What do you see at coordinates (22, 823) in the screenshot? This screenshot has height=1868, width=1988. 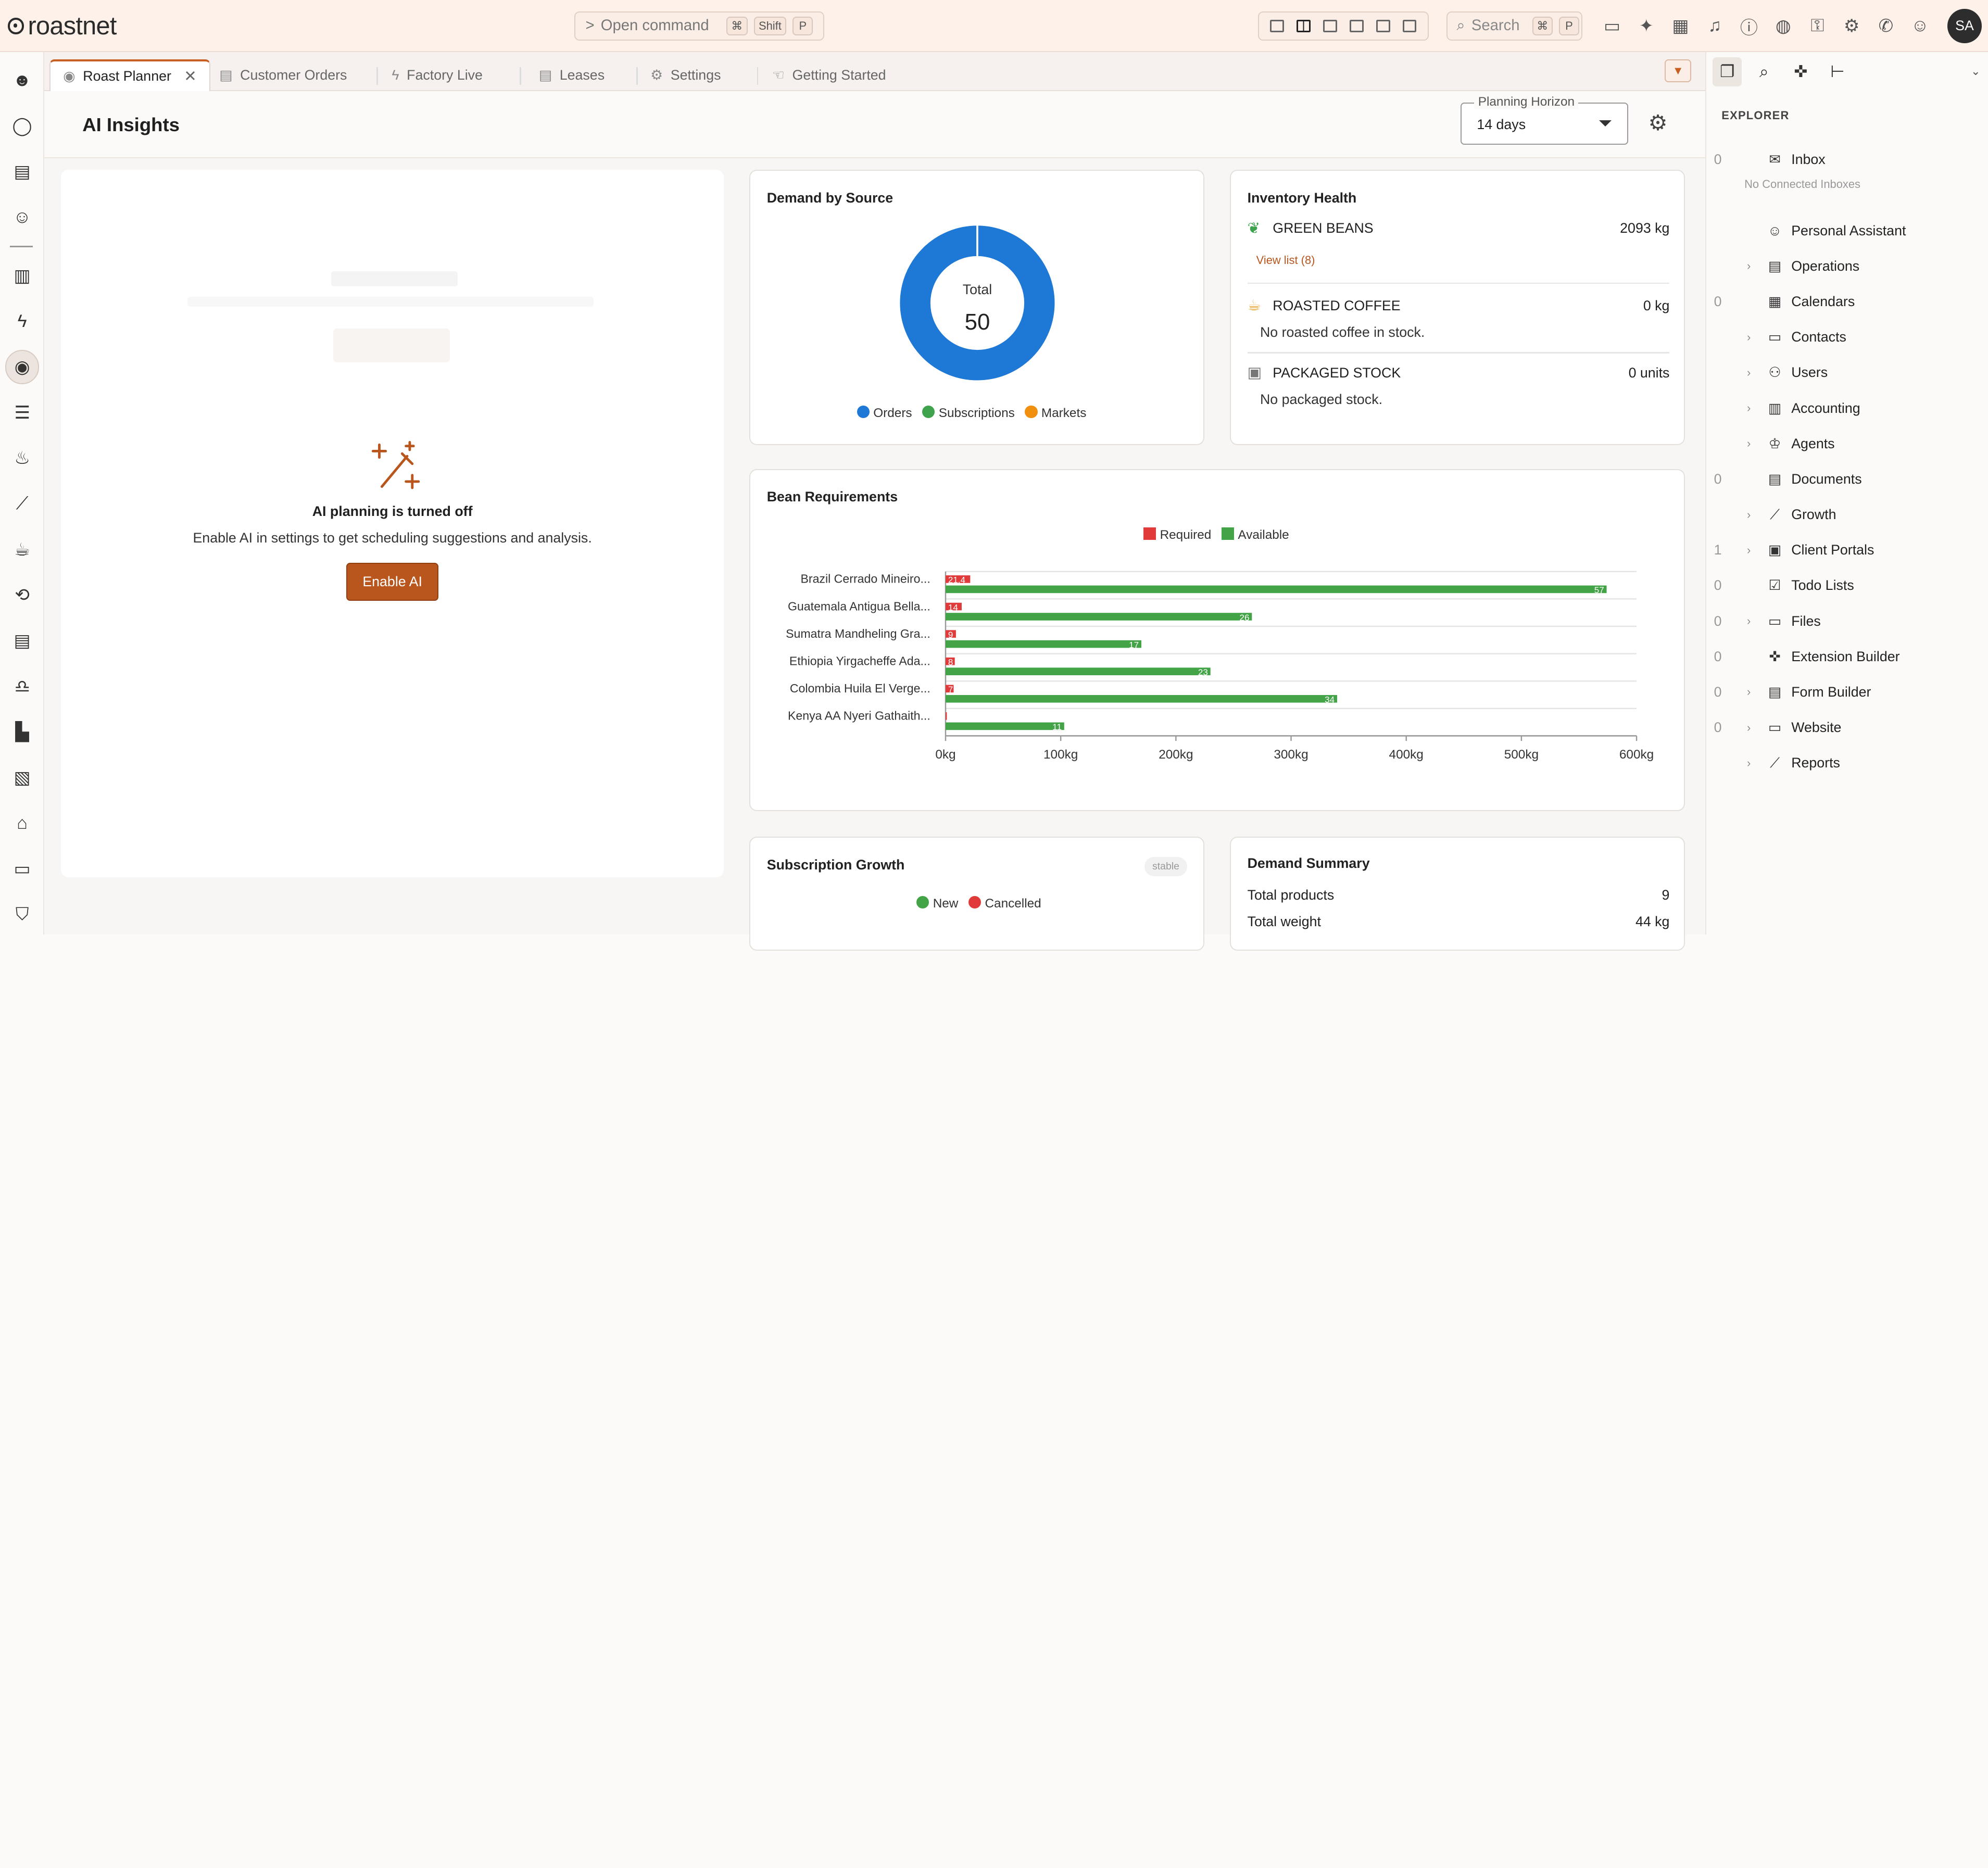 I see `warehouse-icon: ⌂` at bounding box center [22, 823].